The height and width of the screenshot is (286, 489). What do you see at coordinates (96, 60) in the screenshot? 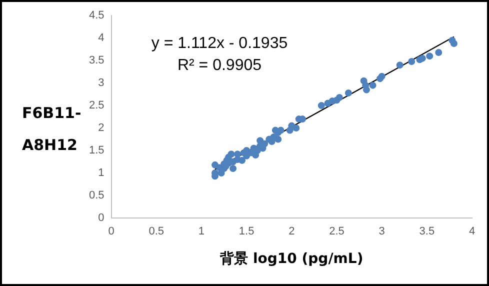
I see `y-tick-label: 3.5` at bounding box center [96, 60].